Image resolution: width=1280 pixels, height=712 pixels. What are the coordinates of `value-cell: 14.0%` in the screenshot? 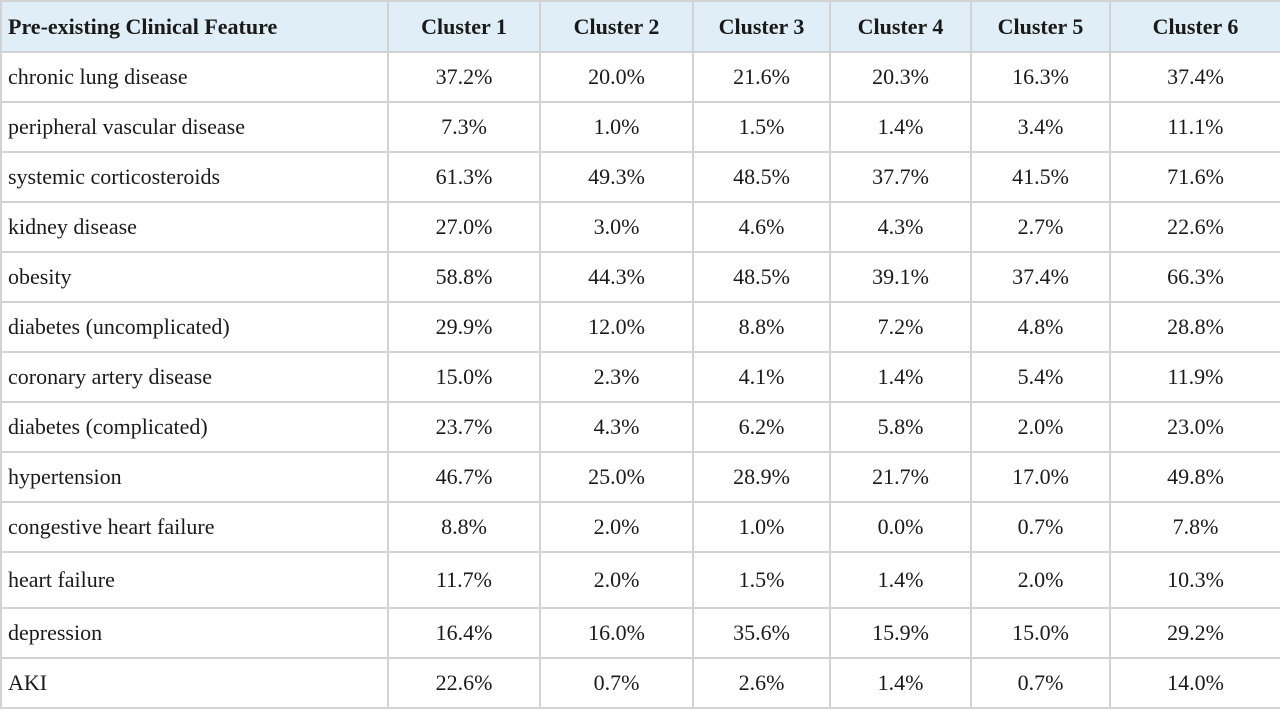 It's located at (1194, 683).